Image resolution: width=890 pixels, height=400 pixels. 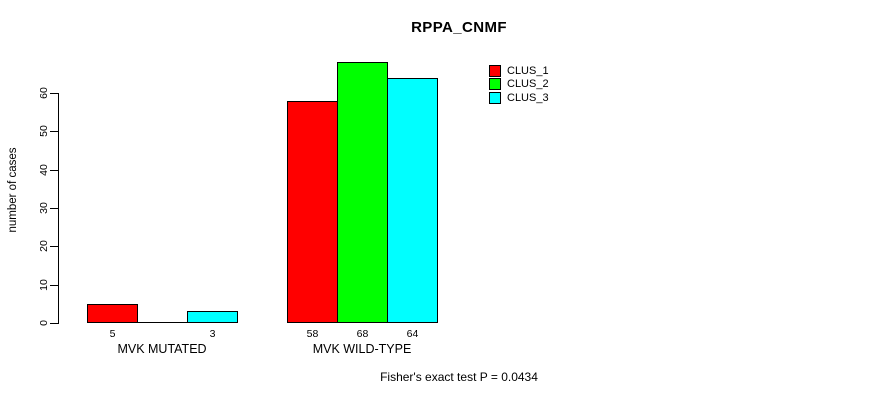 I want to click on legend-entry: CLUS_1, so click(x=519, y=71).